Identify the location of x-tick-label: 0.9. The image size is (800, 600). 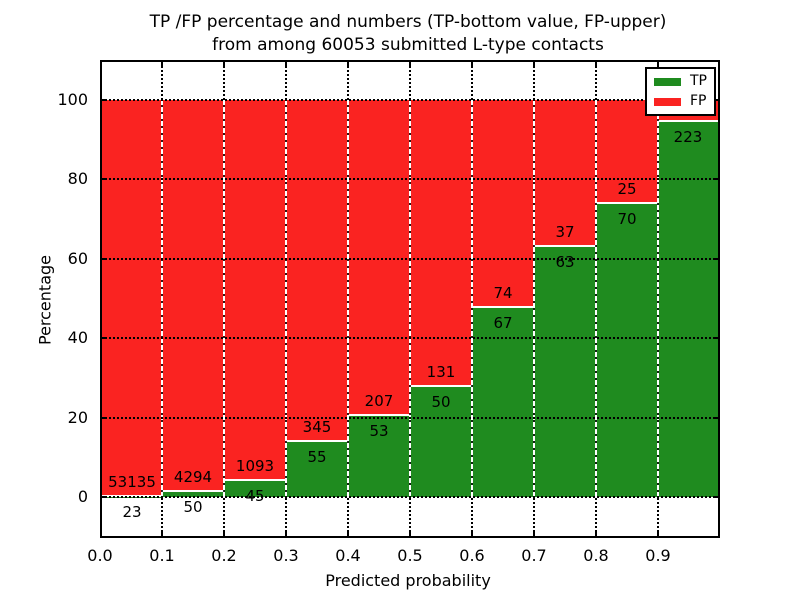
(658, 555).